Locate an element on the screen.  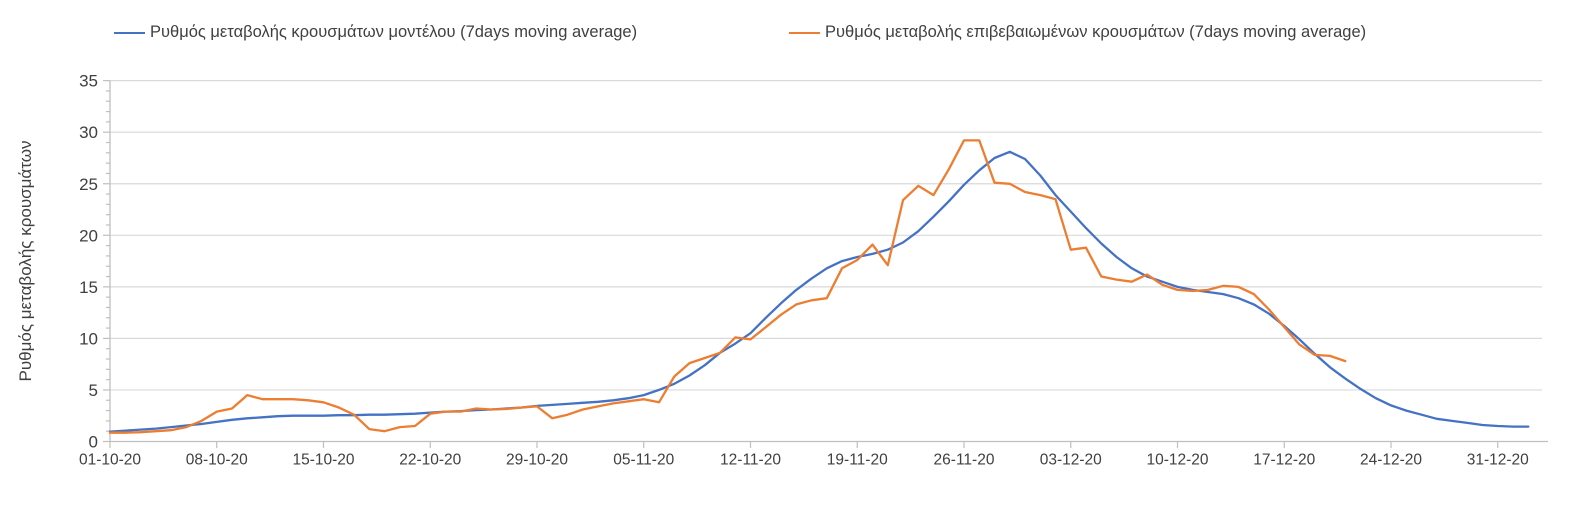
x-tick-label: 05-11-20 is located at coordinates (643, 460).